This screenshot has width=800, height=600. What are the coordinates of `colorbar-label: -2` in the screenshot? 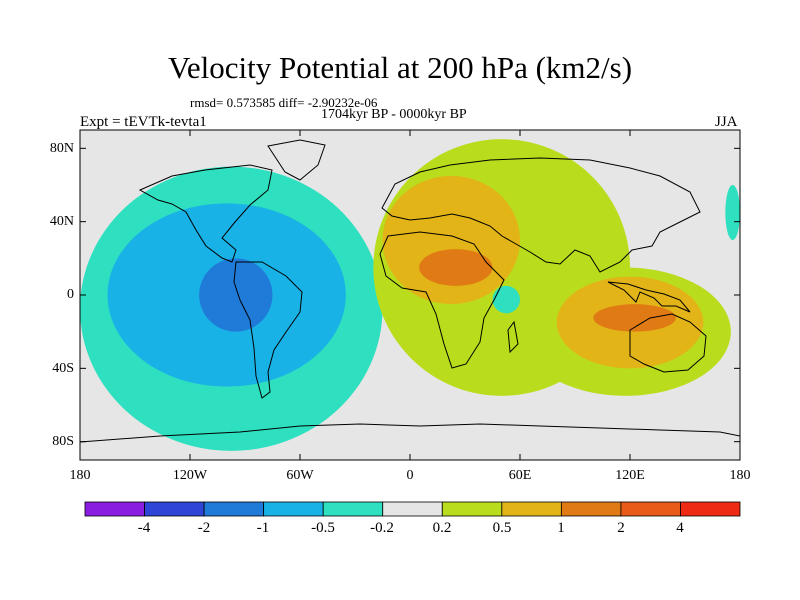 It's located at (204, 528).